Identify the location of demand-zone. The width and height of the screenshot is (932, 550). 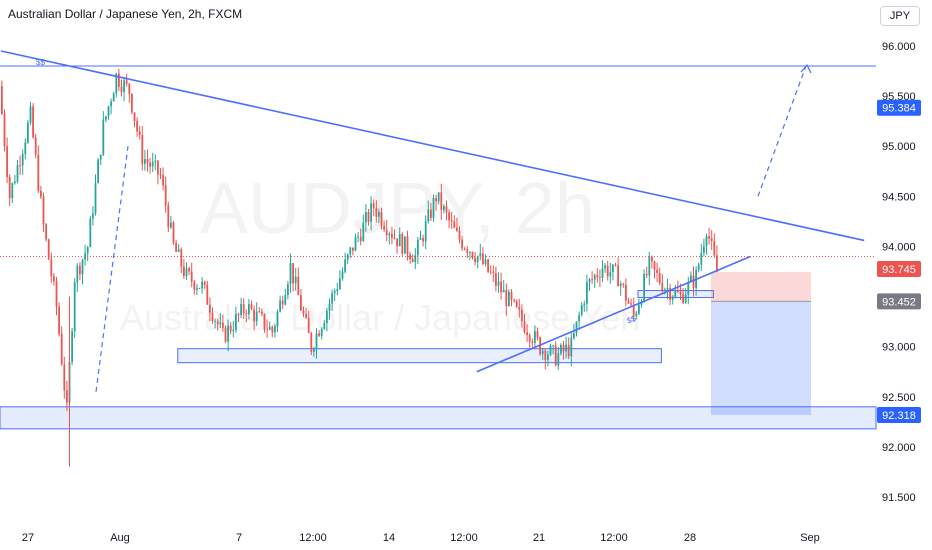
(438, 418).